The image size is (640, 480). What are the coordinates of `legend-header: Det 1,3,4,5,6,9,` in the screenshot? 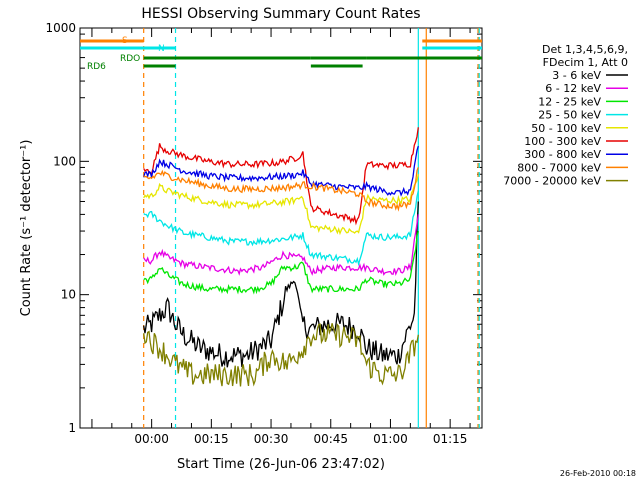 It's located at (585, 49).